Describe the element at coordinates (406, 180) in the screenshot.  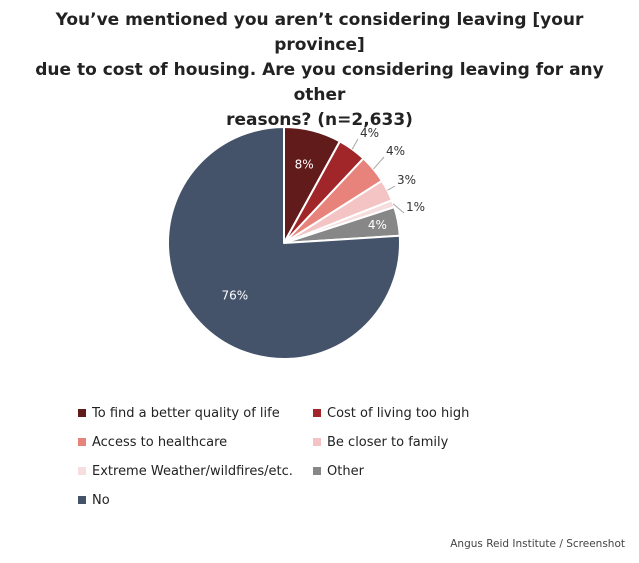
I see `pie-data-label: 3%` at that location.